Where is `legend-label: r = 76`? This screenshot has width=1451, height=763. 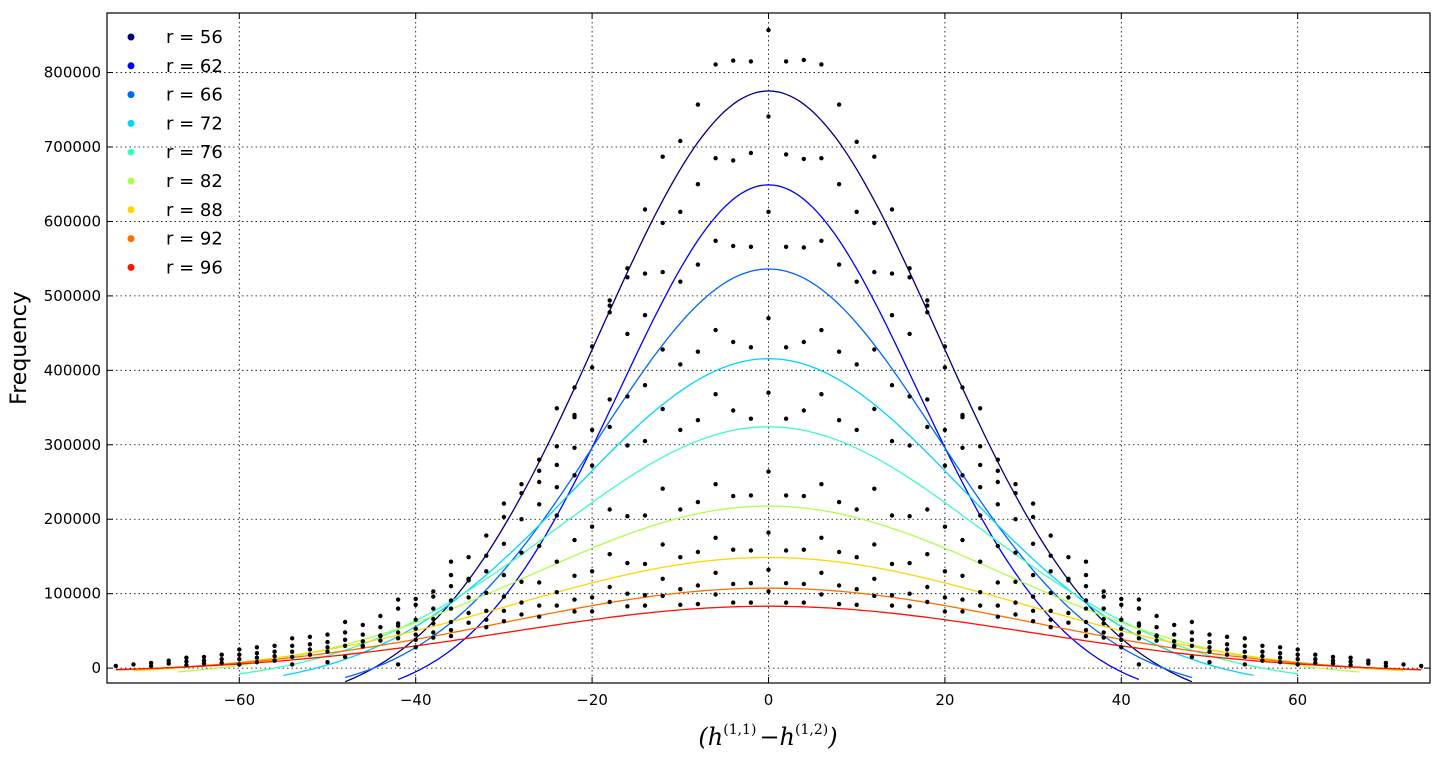 legend-label: r = 76 is located at coordinates (194, 152).